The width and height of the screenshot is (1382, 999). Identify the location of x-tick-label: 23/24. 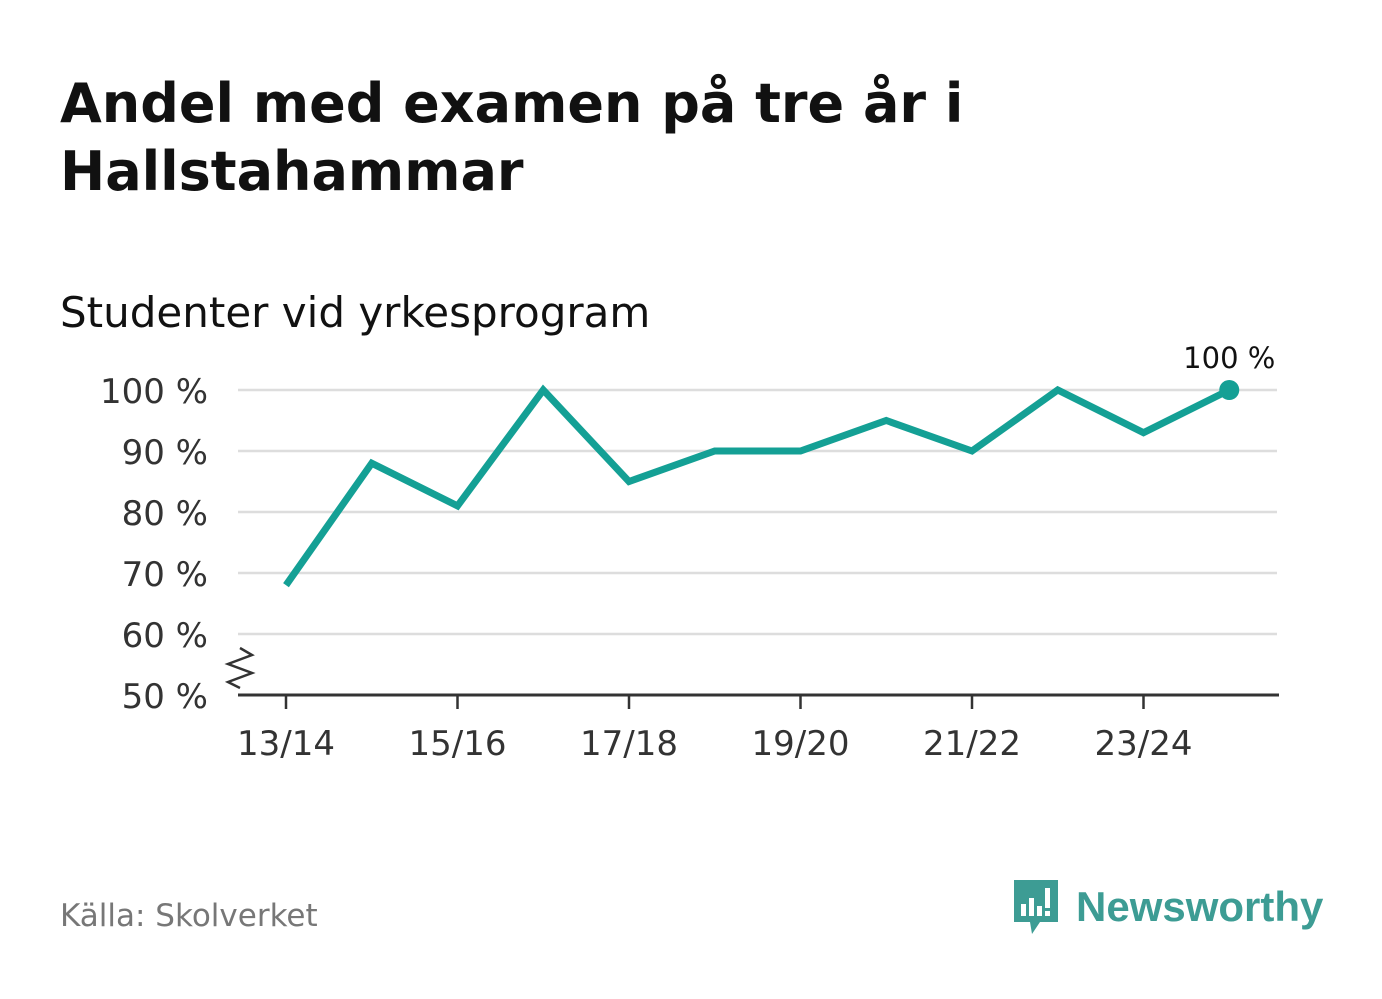
(1144, 744).